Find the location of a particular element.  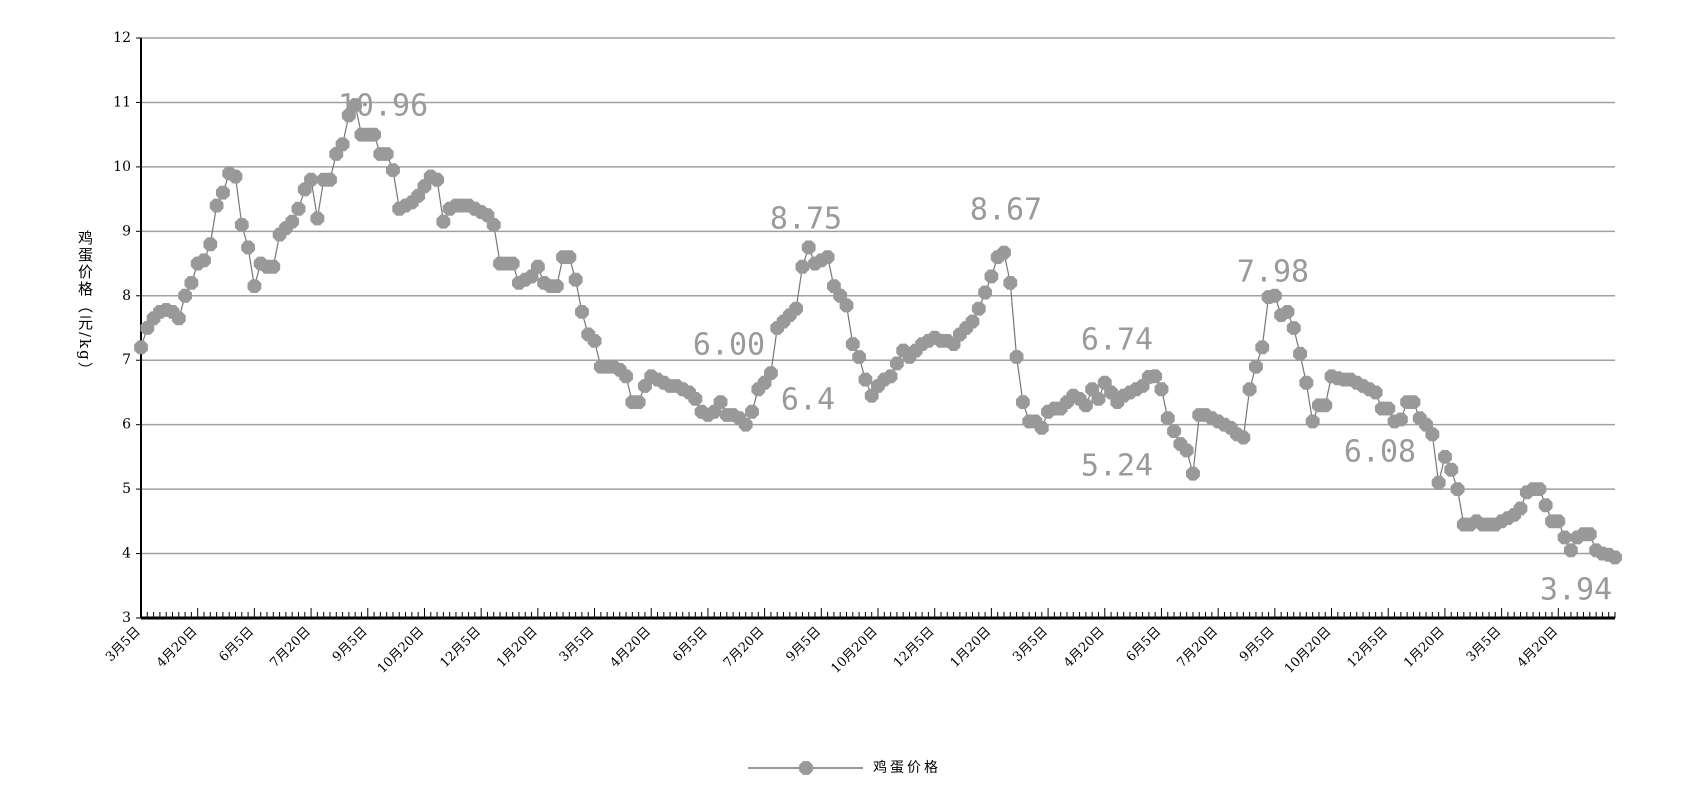

annotation: 6.4 is located at coordinates (808, 400).